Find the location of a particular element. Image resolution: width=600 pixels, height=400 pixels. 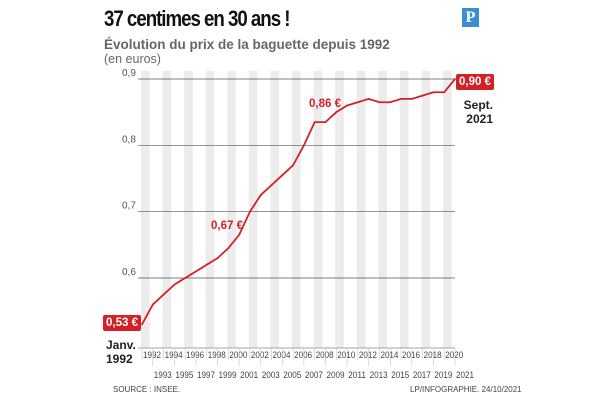

x-tick-label: 2017 is located at coordinates (422, 375).